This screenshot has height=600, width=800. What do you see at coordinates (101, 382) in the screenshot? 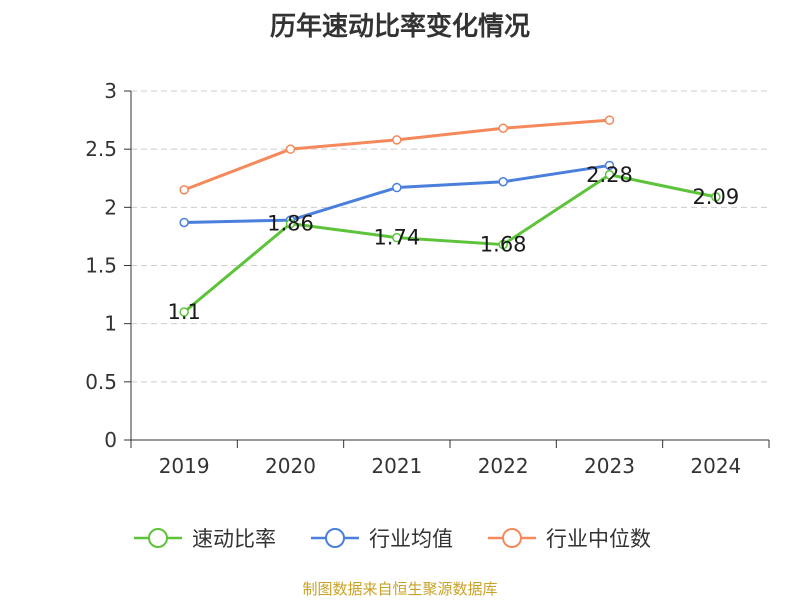
I see `y-tick-label: 0.5` at bounding box center [101, 382].